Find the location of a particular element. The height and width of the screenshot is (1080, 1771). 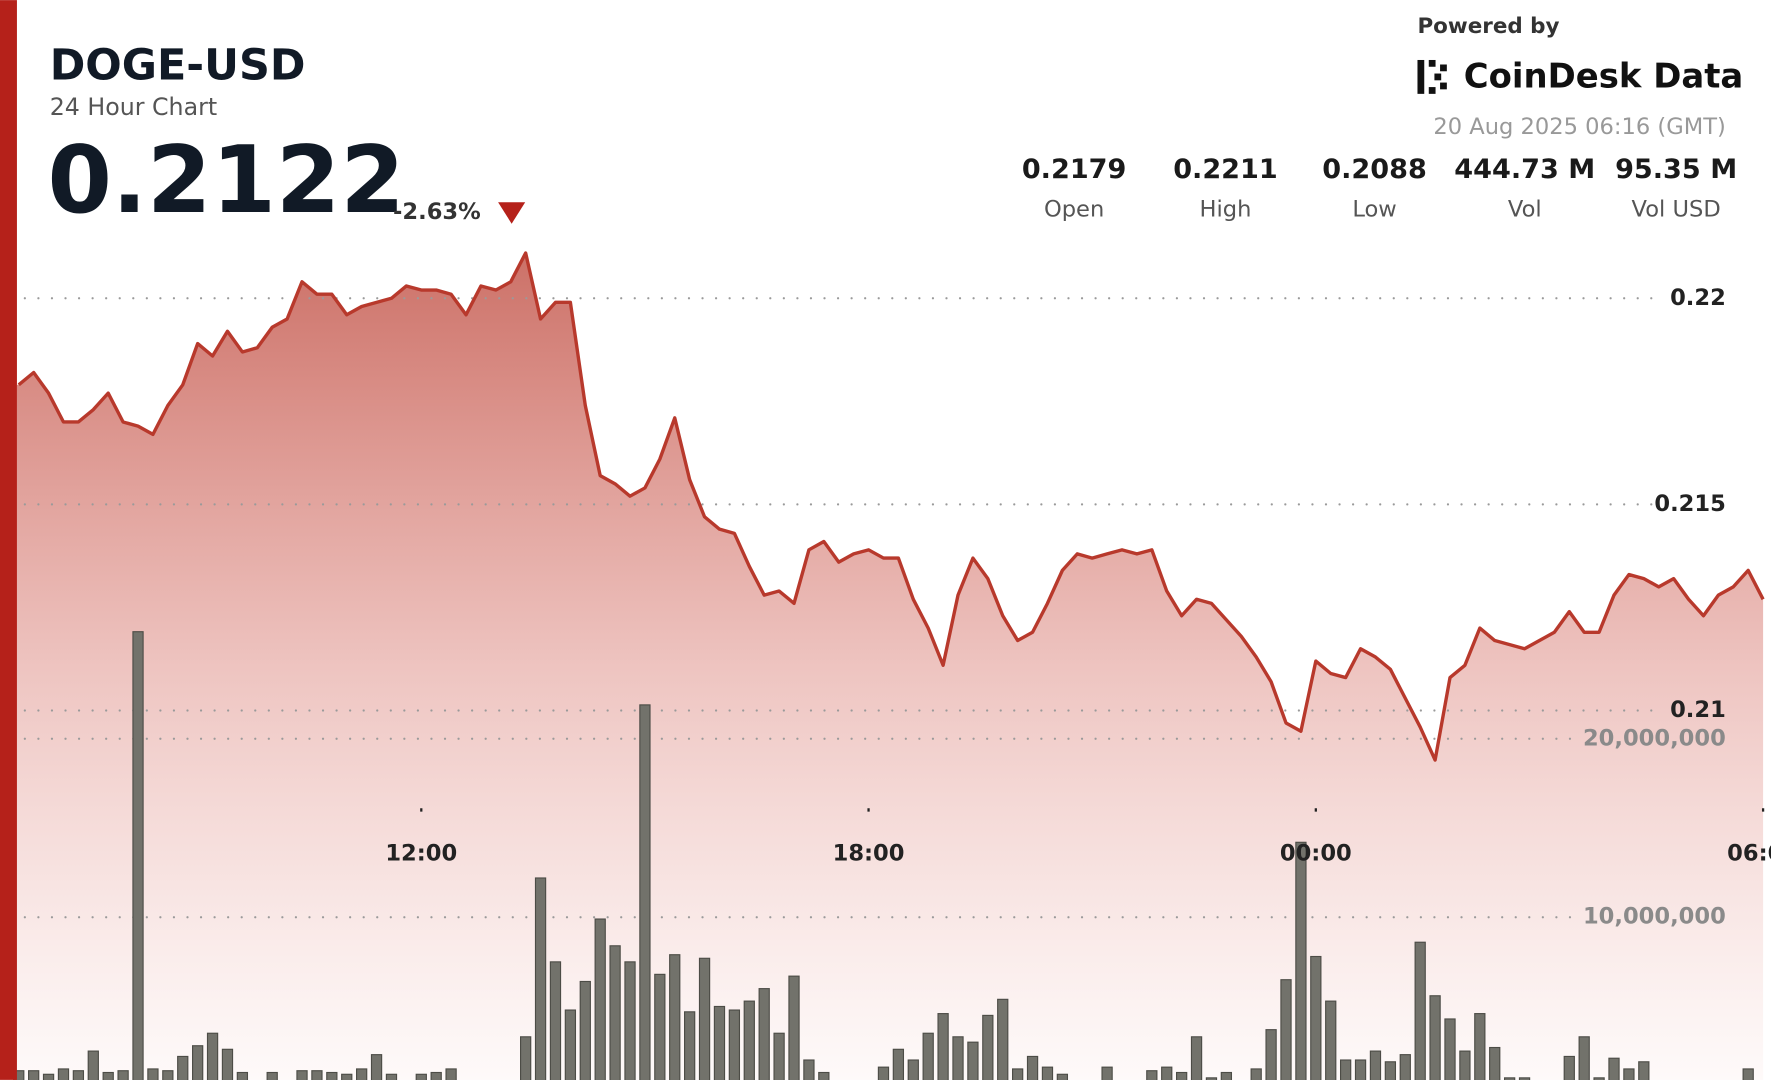

change: -2.63% is located at coordinates (437, 212).